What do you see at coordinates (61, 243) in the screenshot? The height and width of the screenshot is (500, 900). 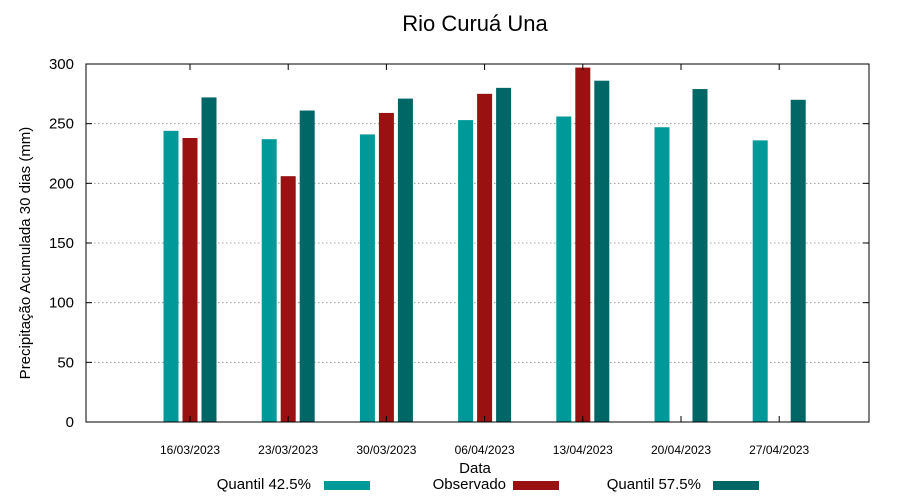 I see `y-tick-label: 150` at bounding box center [61, 243].